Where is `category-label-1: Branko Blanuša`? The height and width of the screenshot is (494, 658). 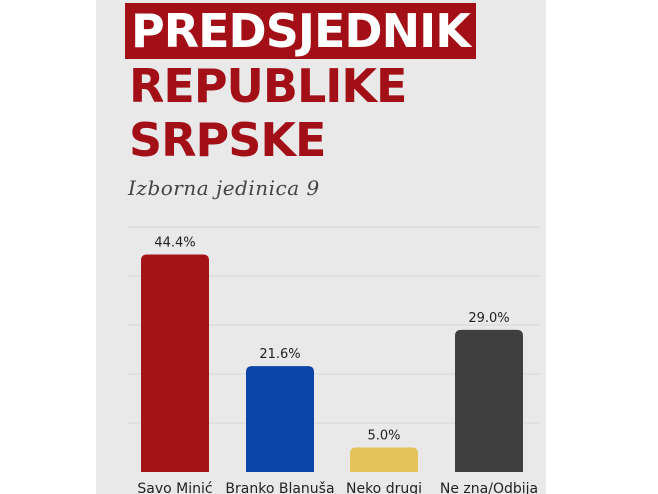 category-label-1: Branko Blanuša is located at coordinates (279, 487).